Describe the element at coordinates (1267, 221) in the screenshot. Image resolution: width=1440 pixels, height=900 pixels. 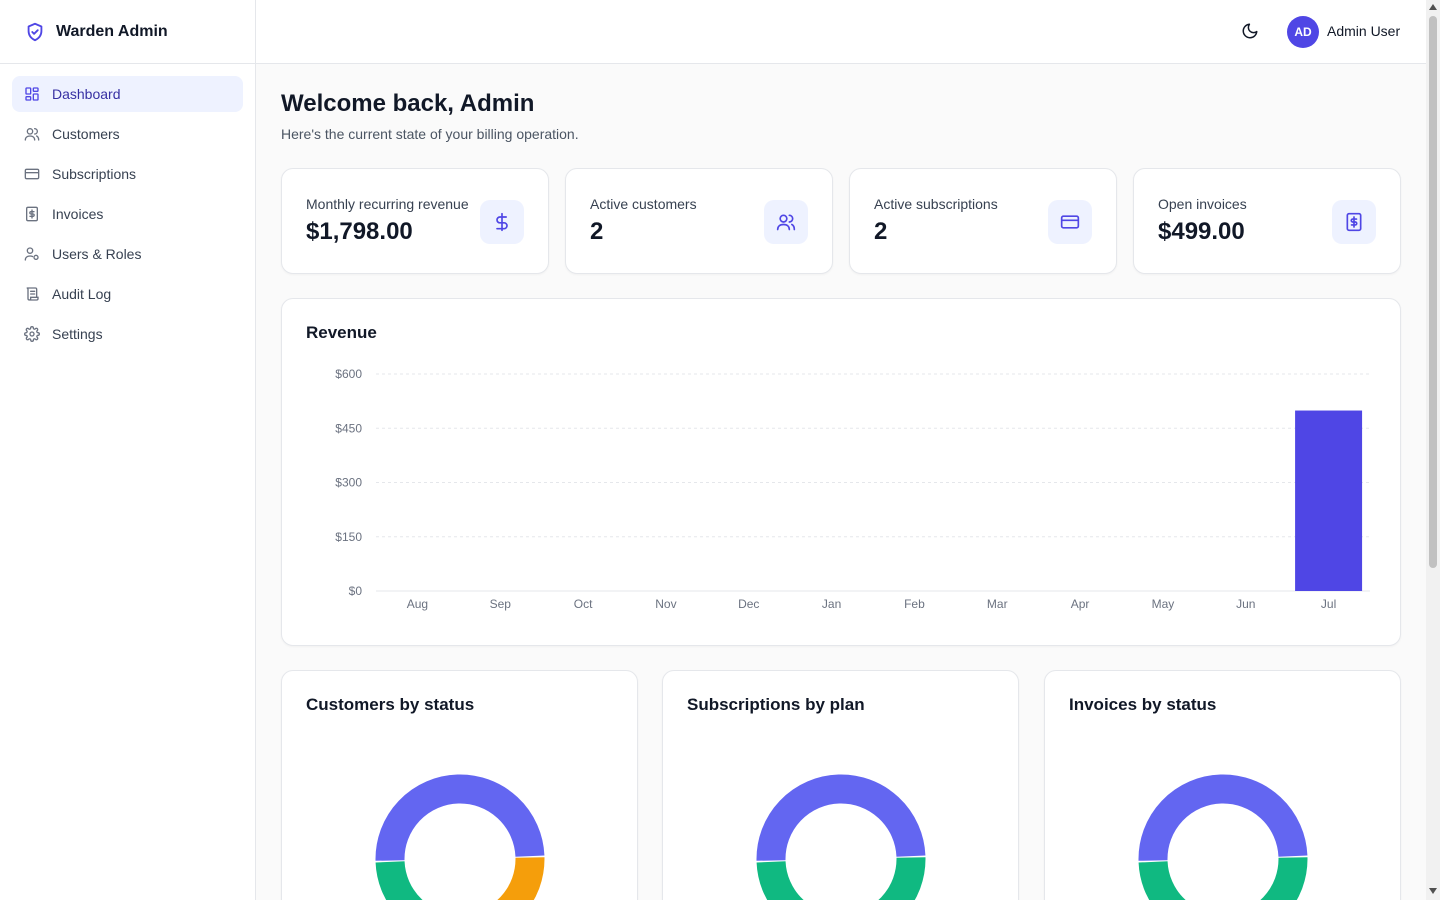
I see `stat-card-open-invoices: Open invoices $499.00` at that location.